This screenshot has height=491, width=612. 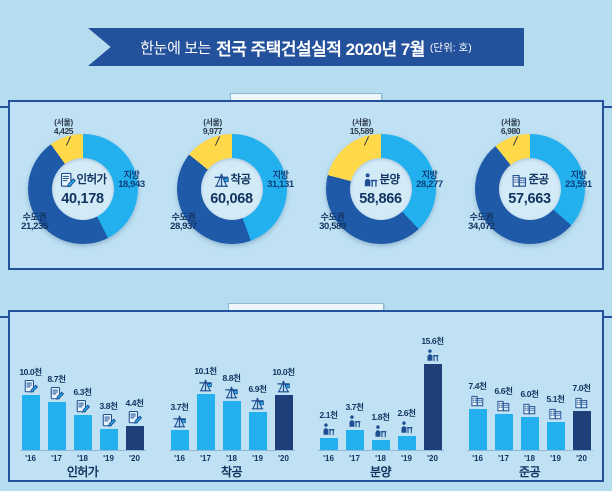 I want to click on donut-label-seoul: (서울) 4,425, so click(x=63, y=127).